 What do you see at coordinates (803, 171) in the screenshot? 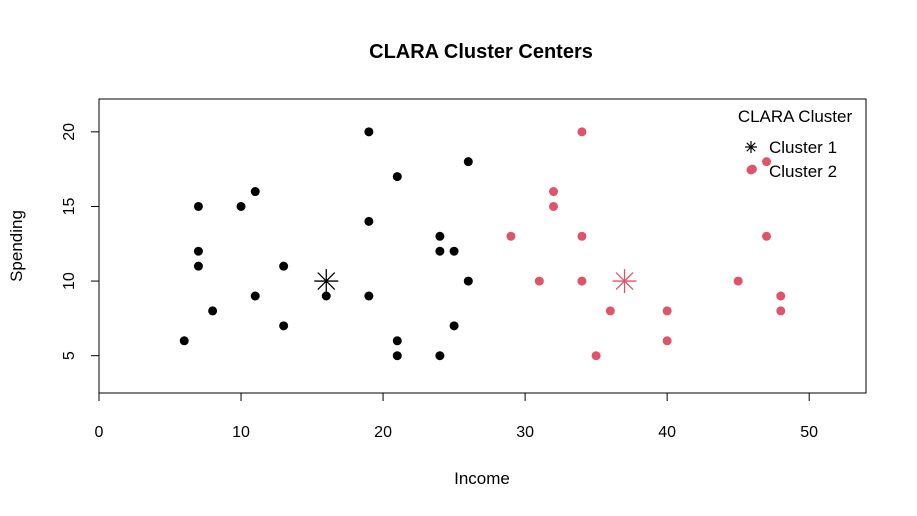
I see `legend-label-cluster-2: Cluster 2` at bounding box center [803, 171].